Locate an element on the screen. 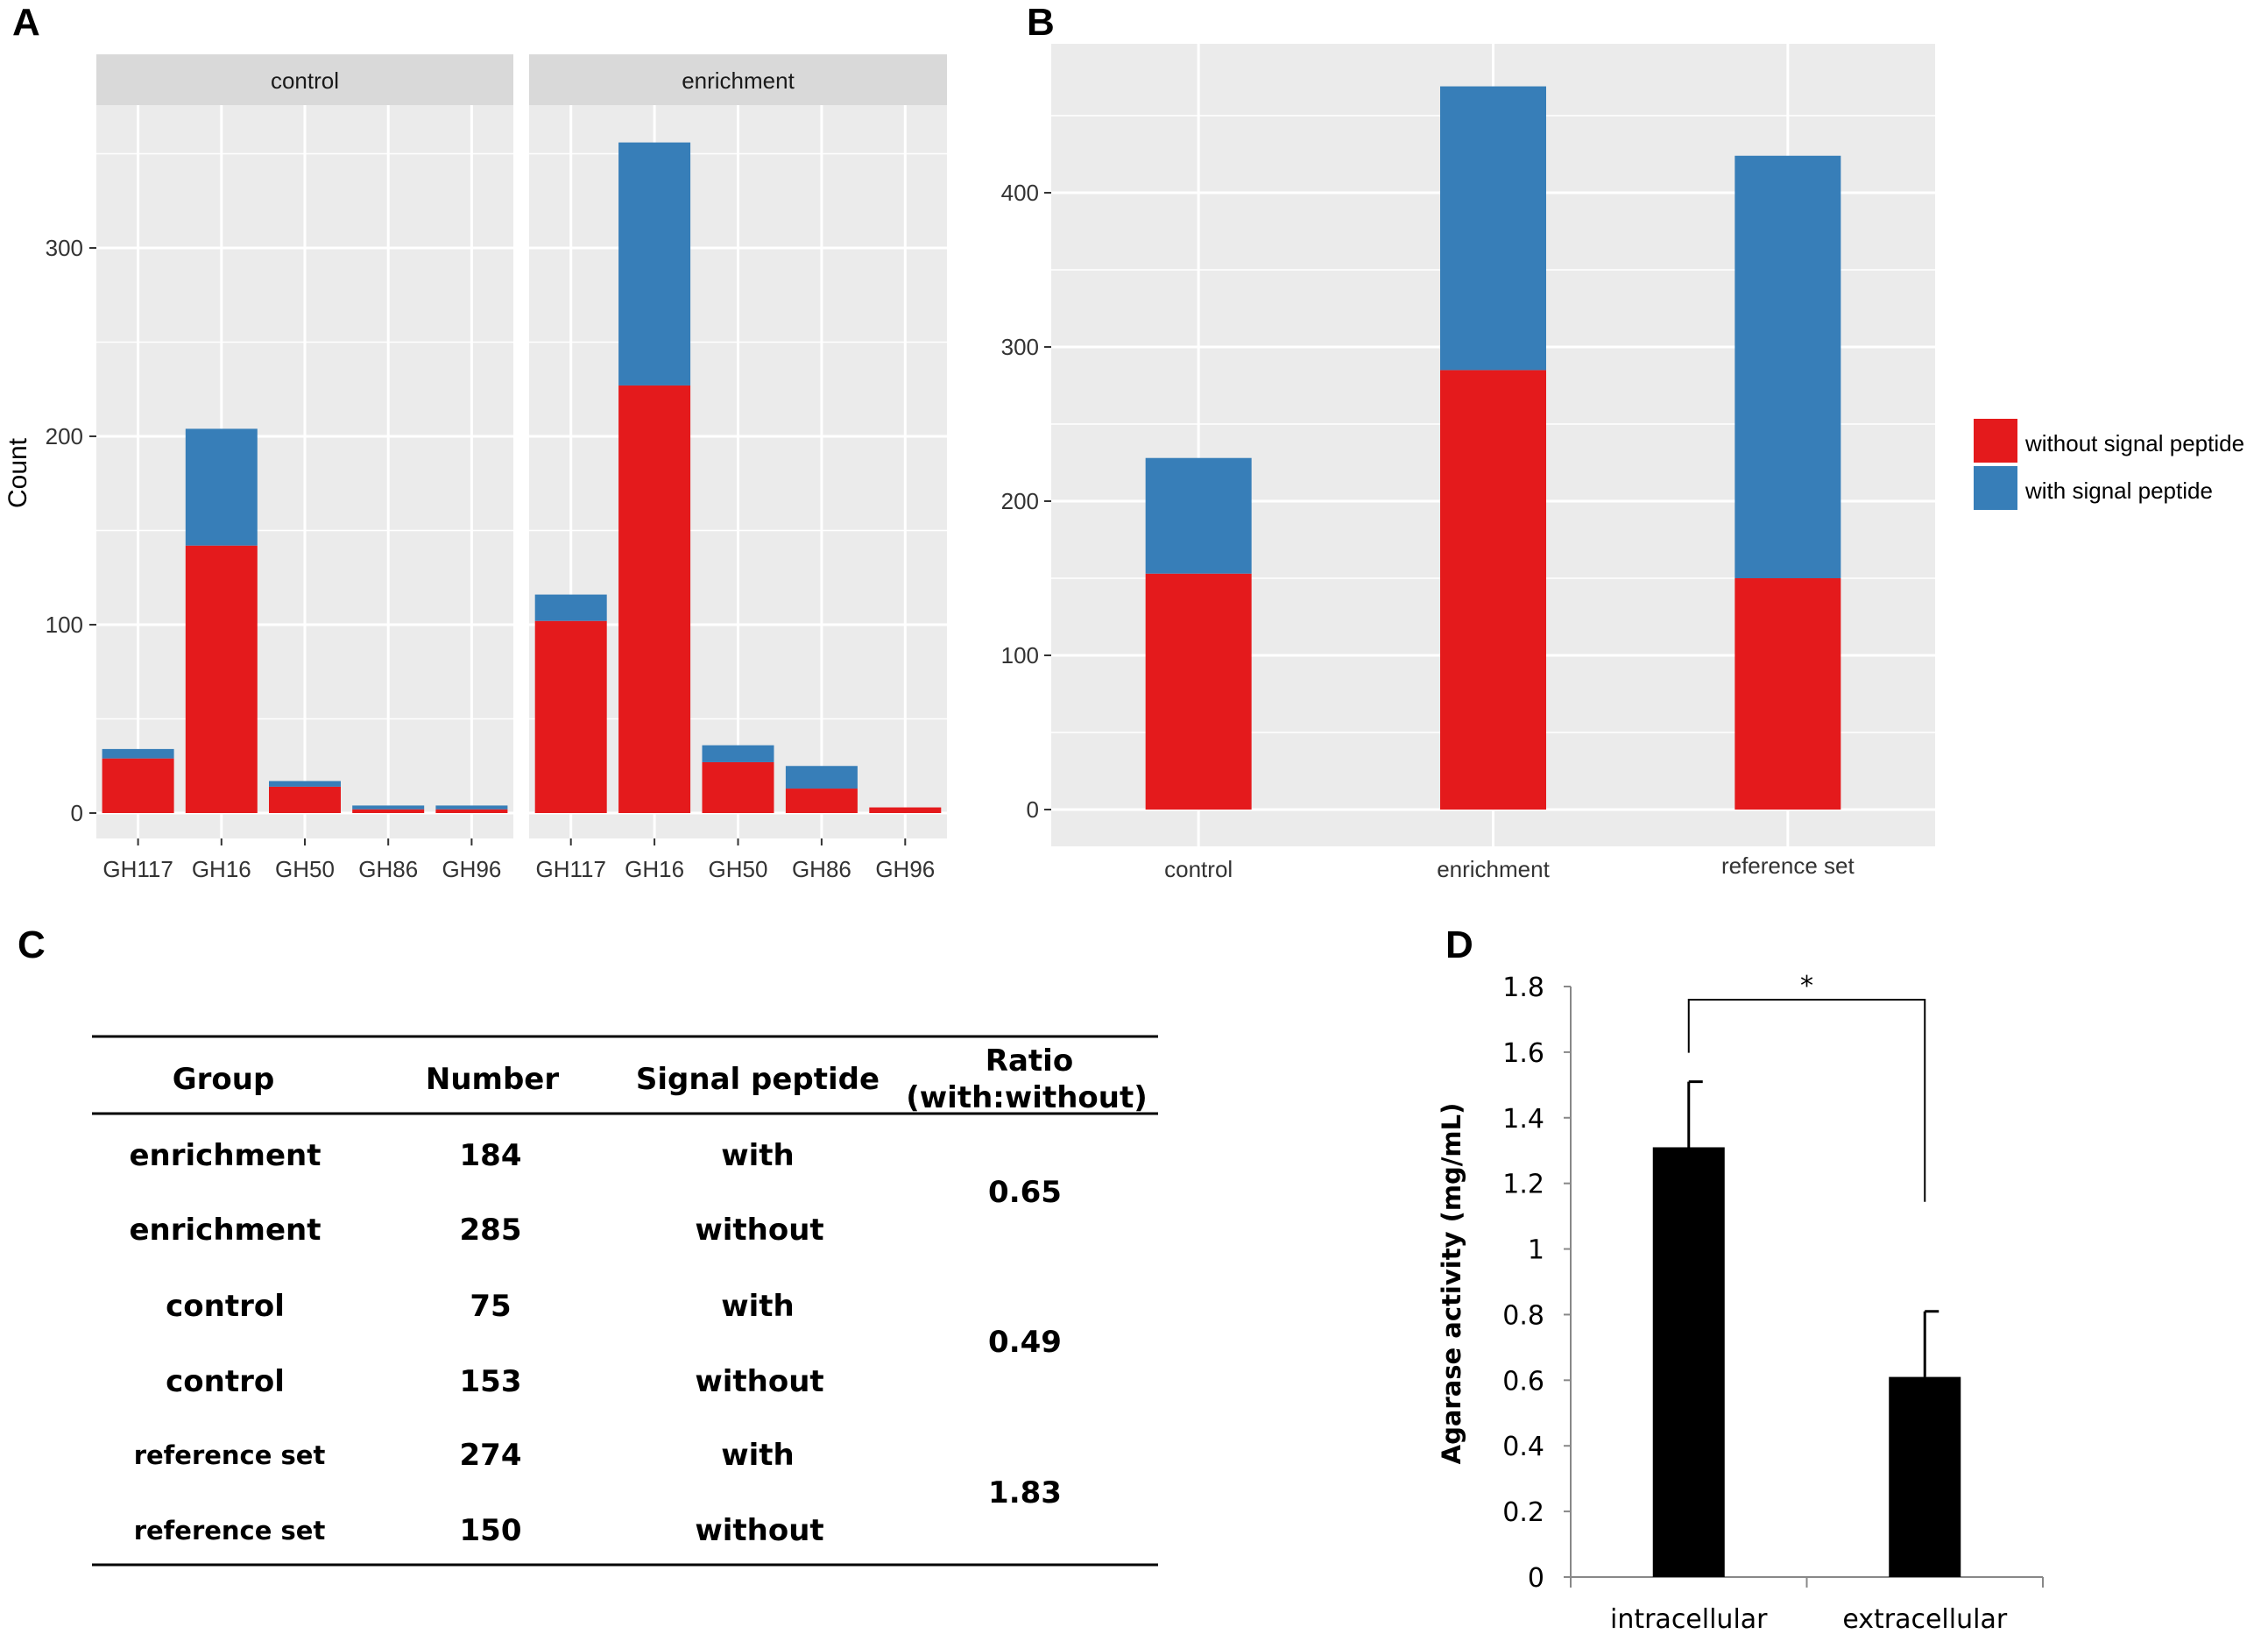 The width and height of the screenshot is (2268, 1634). x-tick-label-extracellular: extracellular is located at coordinates (1925, 1619).